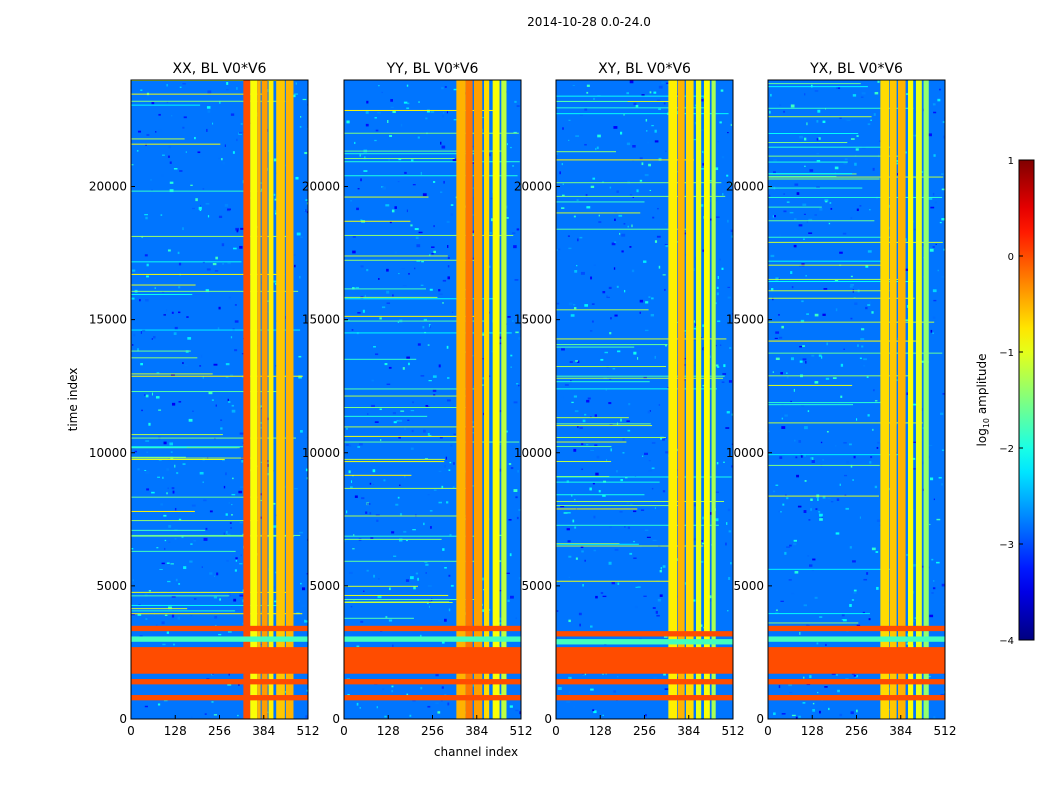  What do you see at coordinates (1011, 161) in the screenshot?
I see `colorbar-tick-label: 1` at bounding box center [1011, 161].